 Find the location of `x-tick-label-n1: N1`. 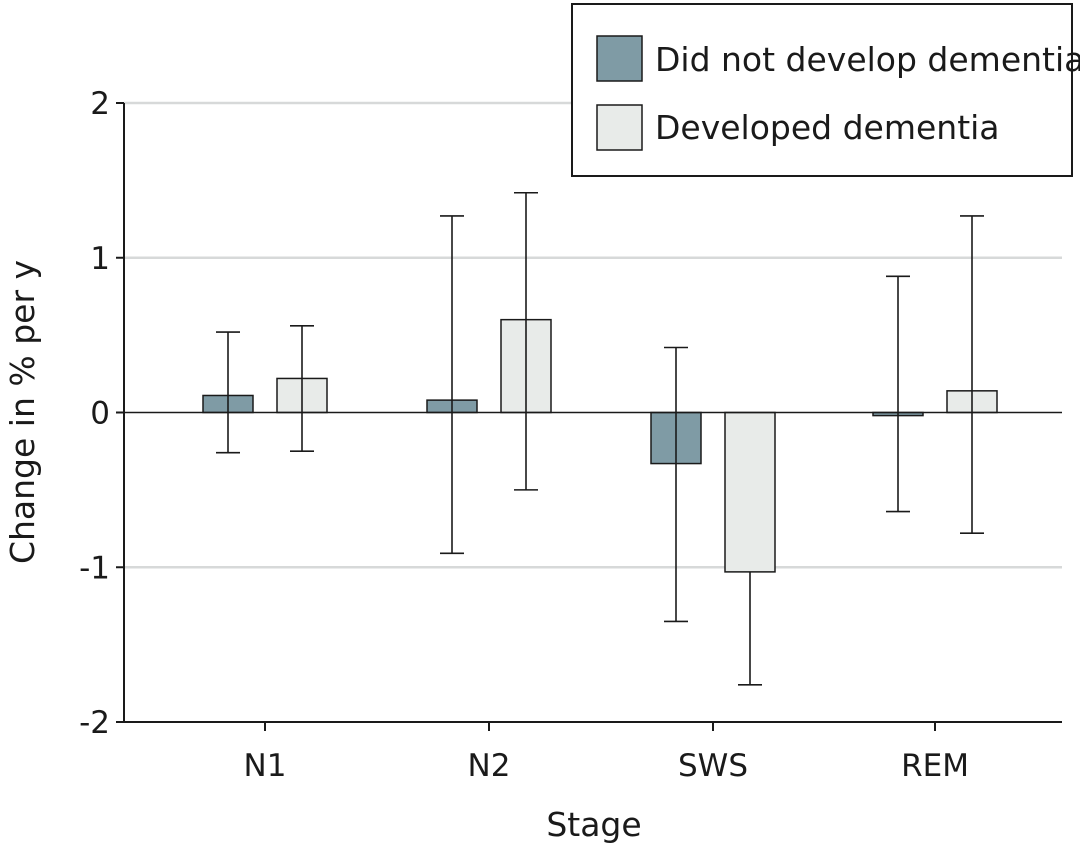

x-tick-label-n1: N1 is located at coordinates (265, 766).